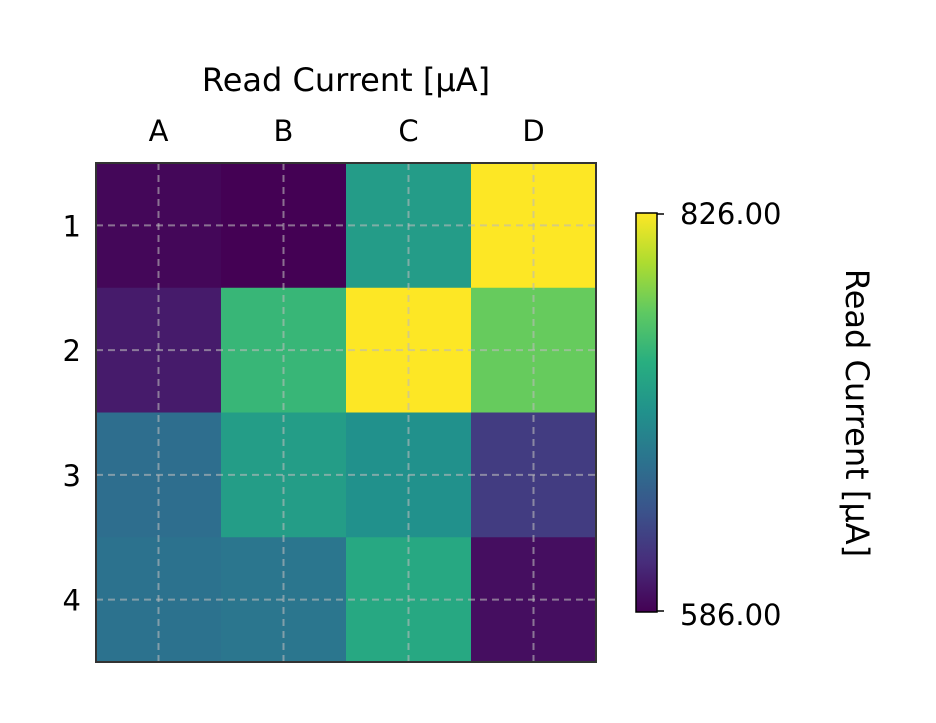 This screenshot has height=723, width=936. I want to click on y-tick-label: 3, so click(72, 476).